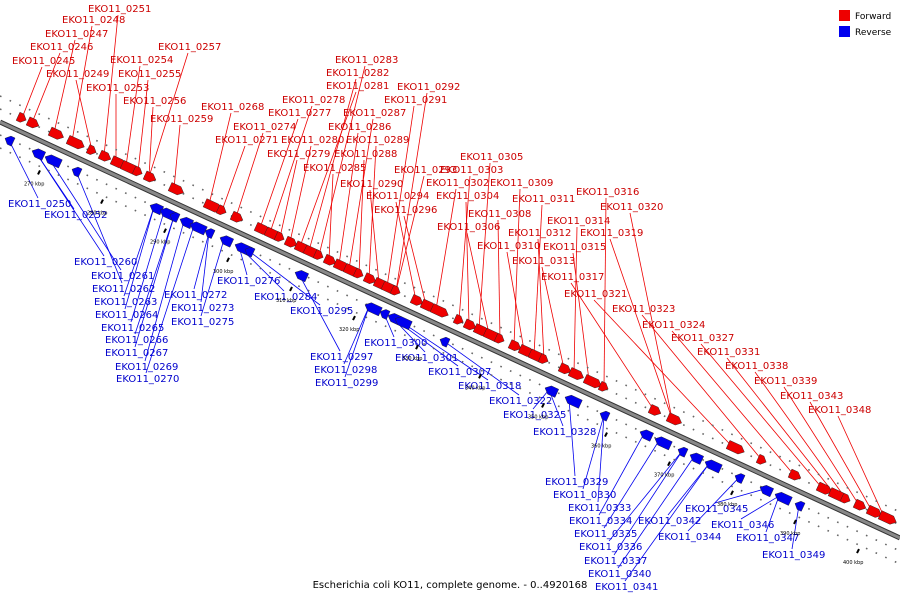 This screenshot has width=900, height=600. I want to click on gene-label: EKO11_0306, so click(468, 227).